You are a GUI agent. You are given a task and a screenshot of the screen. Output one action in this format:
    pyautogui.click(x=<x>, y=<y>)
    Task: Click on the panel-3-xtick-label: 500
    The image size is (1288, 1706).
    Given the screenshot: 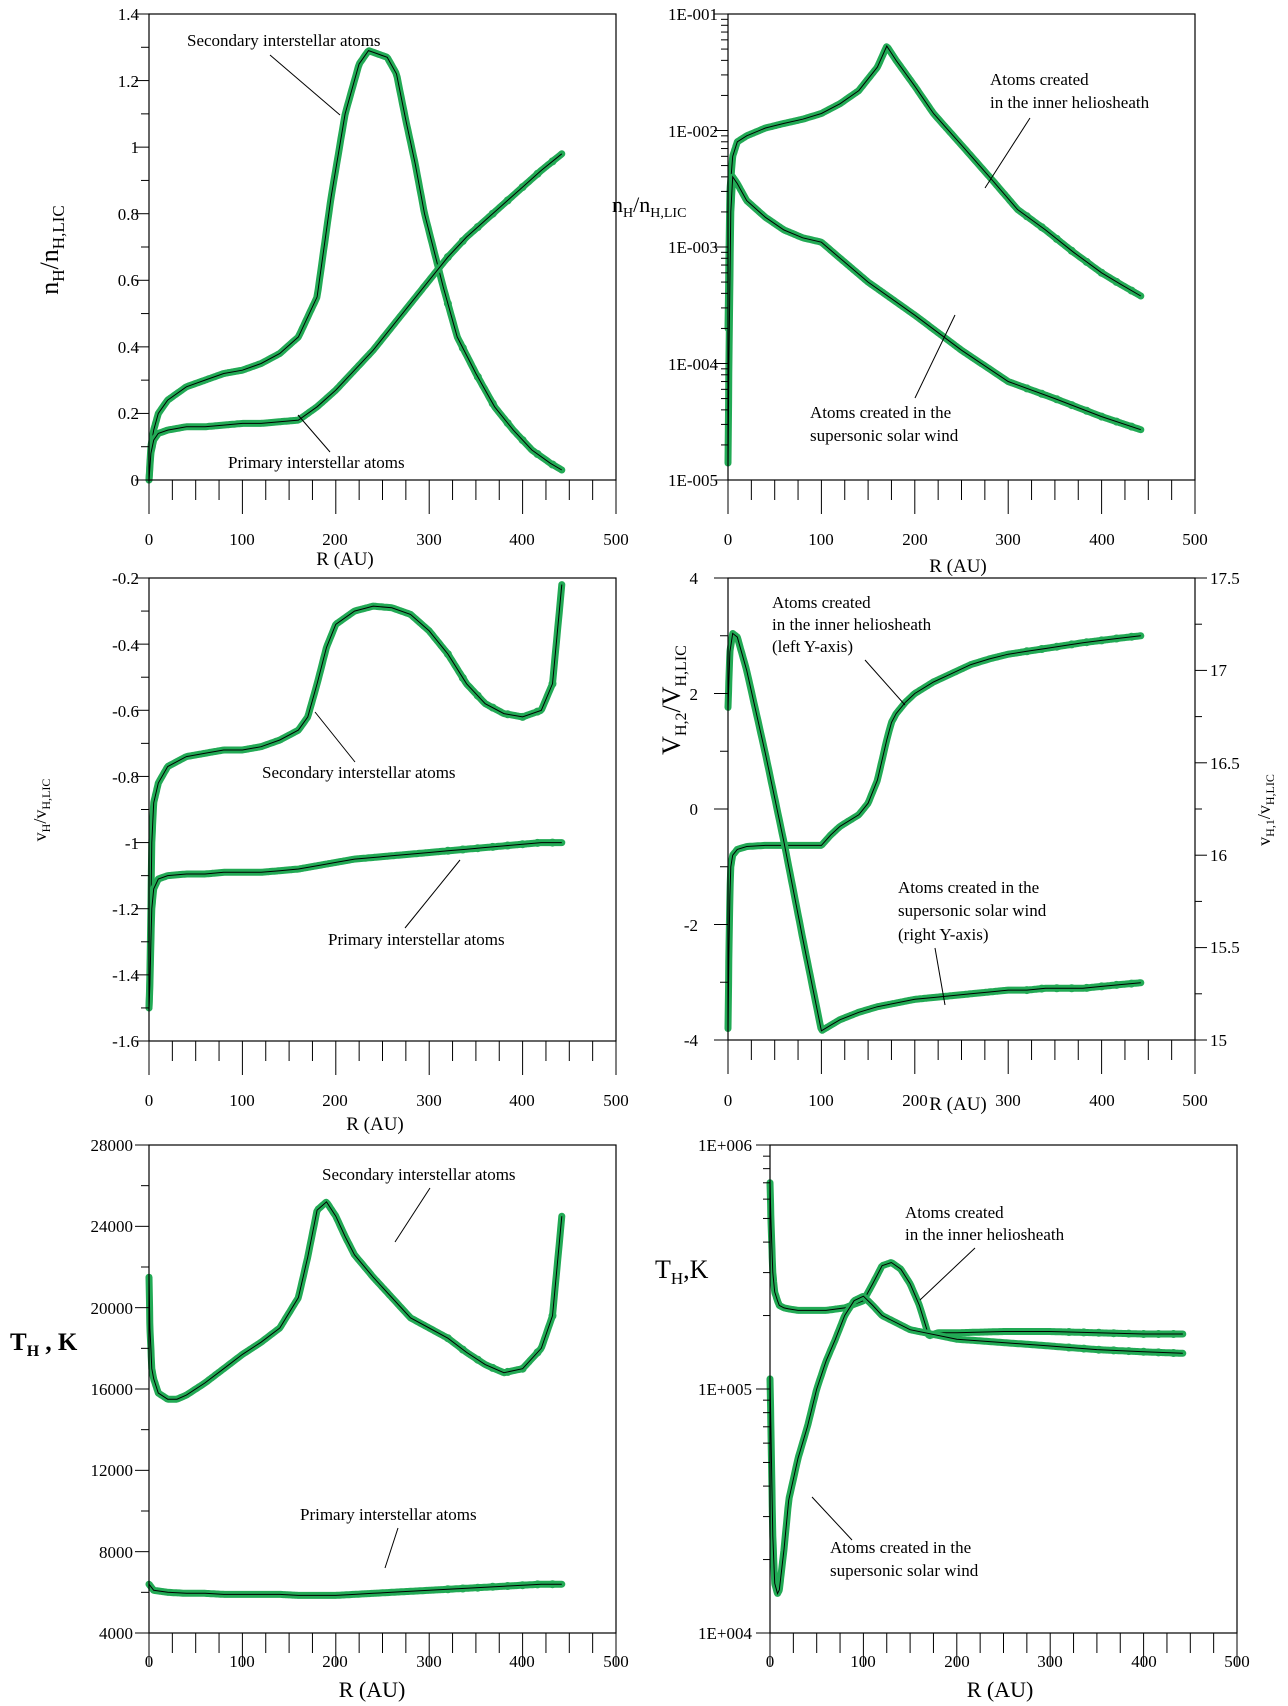 What is the action you would take?
    pyautogui.click(x=616, y=1100)
    